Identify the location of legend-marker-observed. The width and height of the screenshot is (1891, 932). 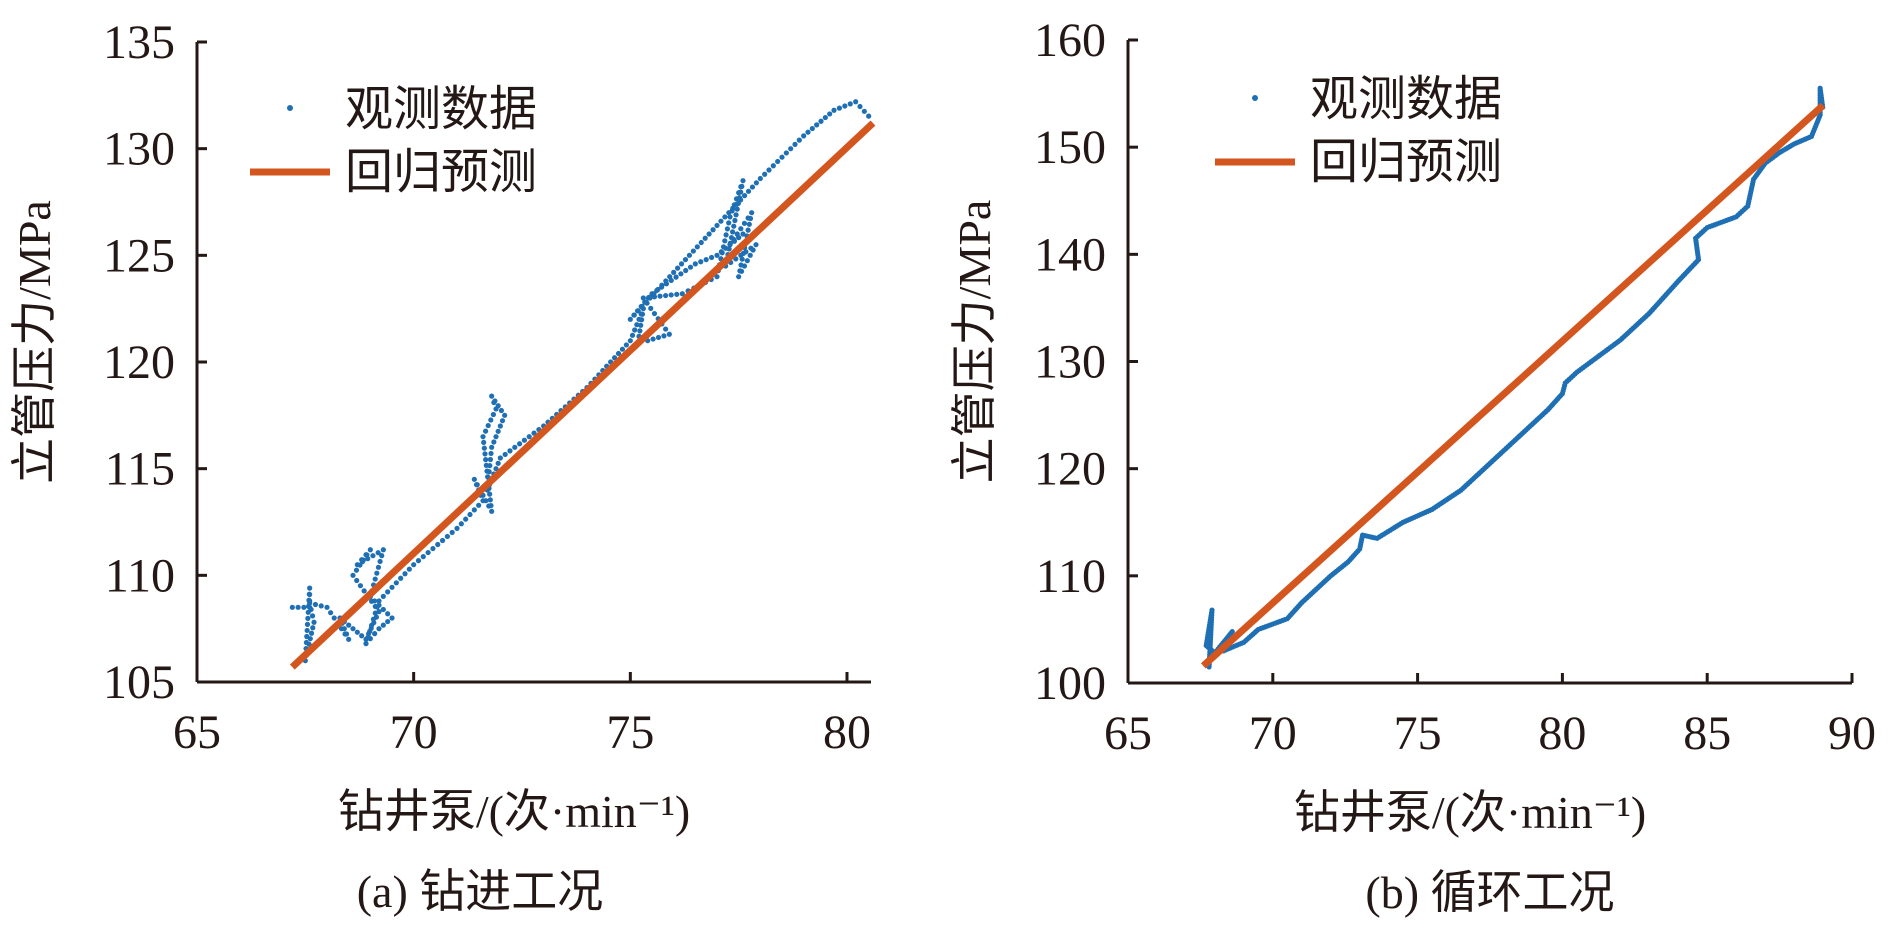
(290, 108).